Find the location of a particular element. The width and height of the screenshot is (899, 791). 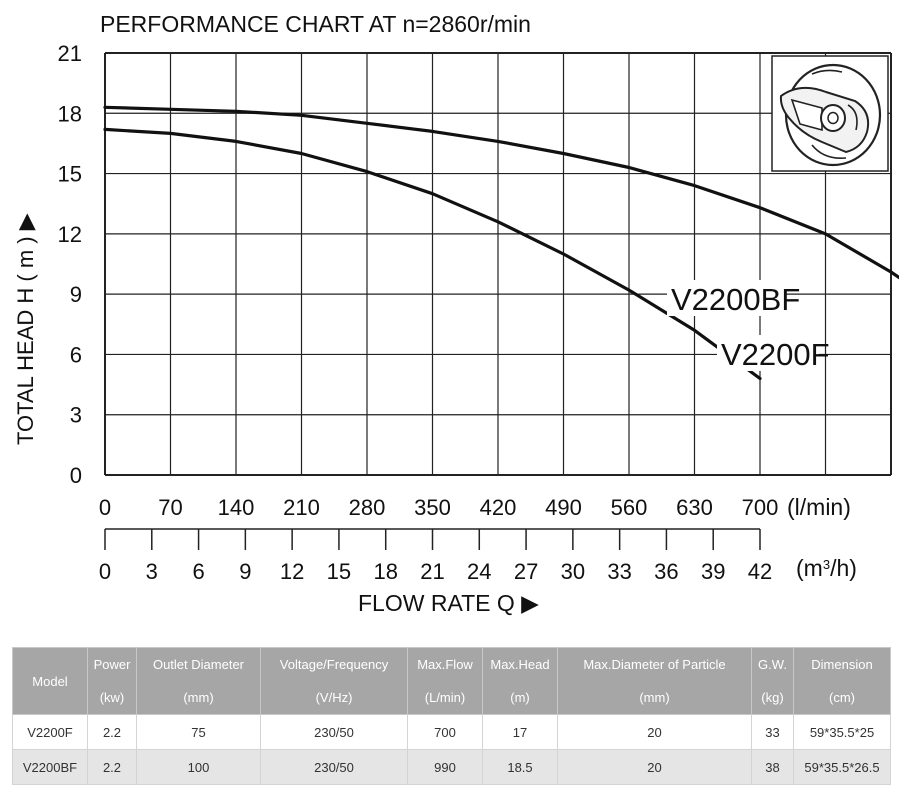

header-power: Power (kw) is located at coordinates (112, 681).